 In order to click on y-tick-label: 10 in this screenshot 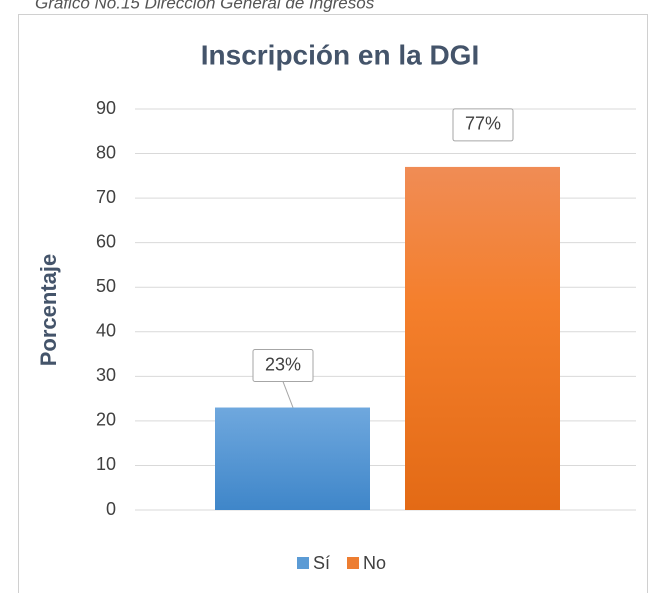, I will do `click(106, 464)`.